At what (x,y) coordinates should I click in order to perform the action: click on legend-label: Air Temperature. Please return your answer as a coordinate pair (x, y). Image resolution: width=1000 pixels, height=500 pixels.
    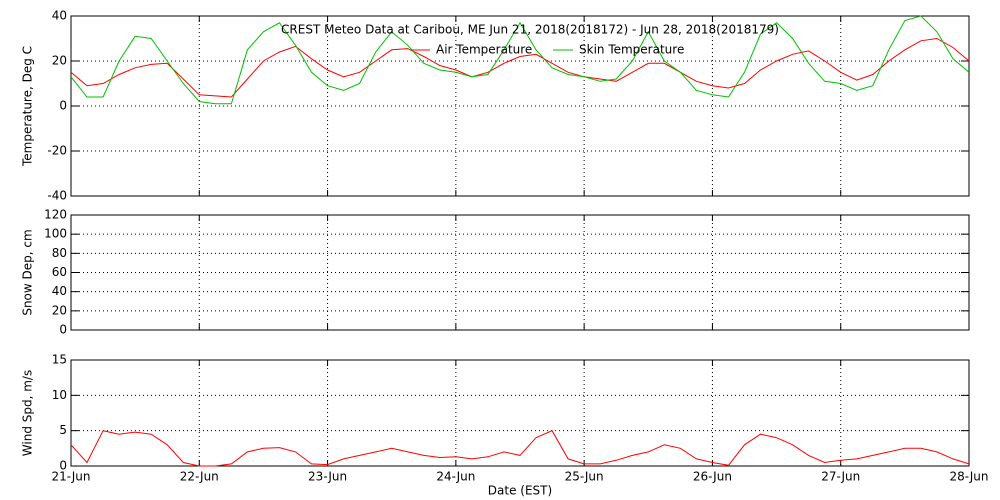
    Looking at the image, I should click on (484, 50).